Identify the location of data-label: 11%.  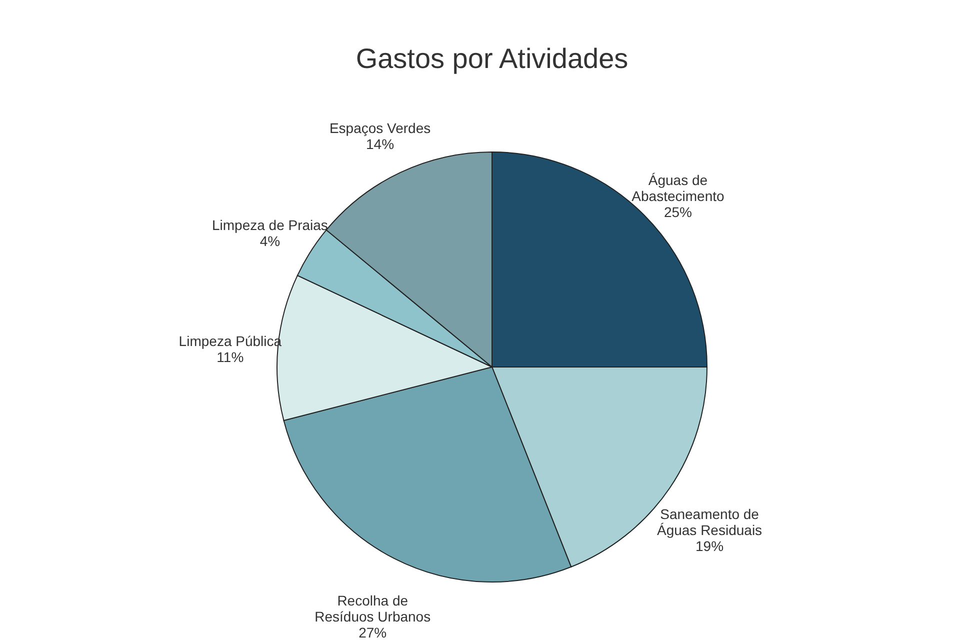
(230, 357).